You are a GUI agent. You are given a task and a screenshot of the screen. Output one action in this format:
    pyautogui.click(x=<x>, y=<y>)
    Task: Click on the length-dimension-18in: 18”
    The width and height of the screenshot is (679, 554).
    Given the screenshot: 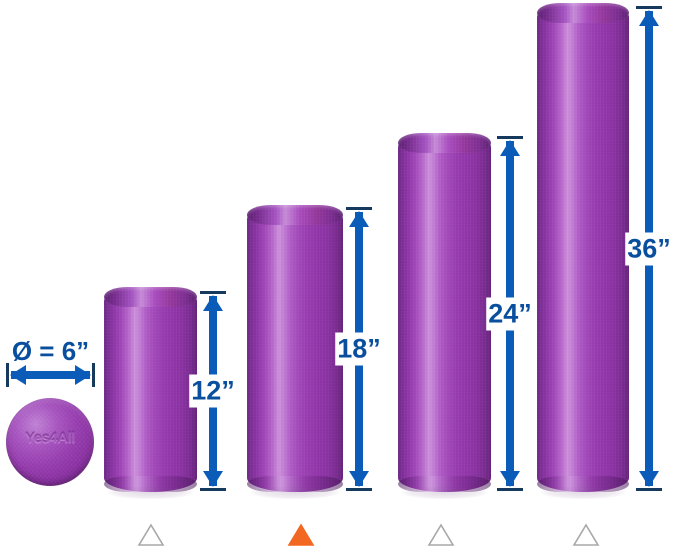 What is the action you would take?
    pyautogui.click(x=359, y=349)
    